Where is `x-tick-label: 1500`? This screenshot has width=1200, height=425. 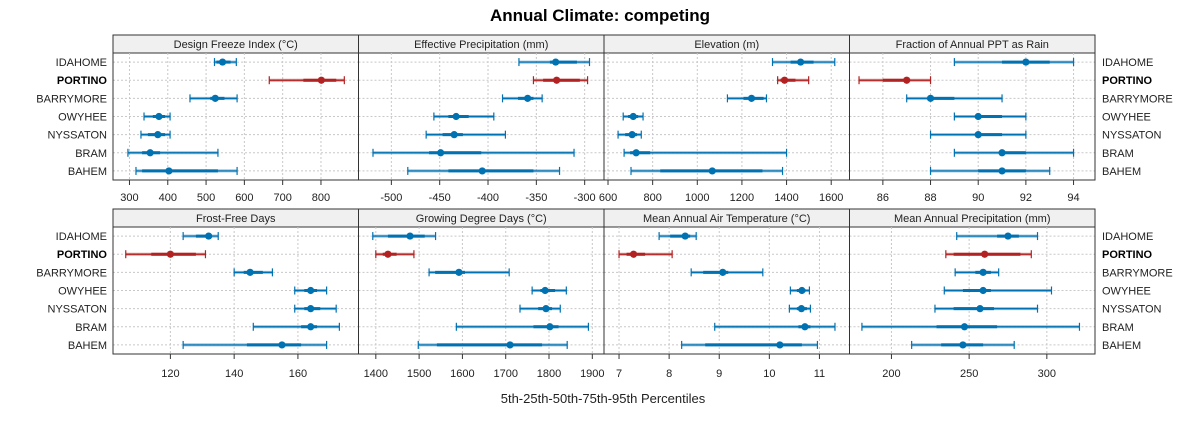
x-tick-label: 1500 is located at coordinates (419, 374).